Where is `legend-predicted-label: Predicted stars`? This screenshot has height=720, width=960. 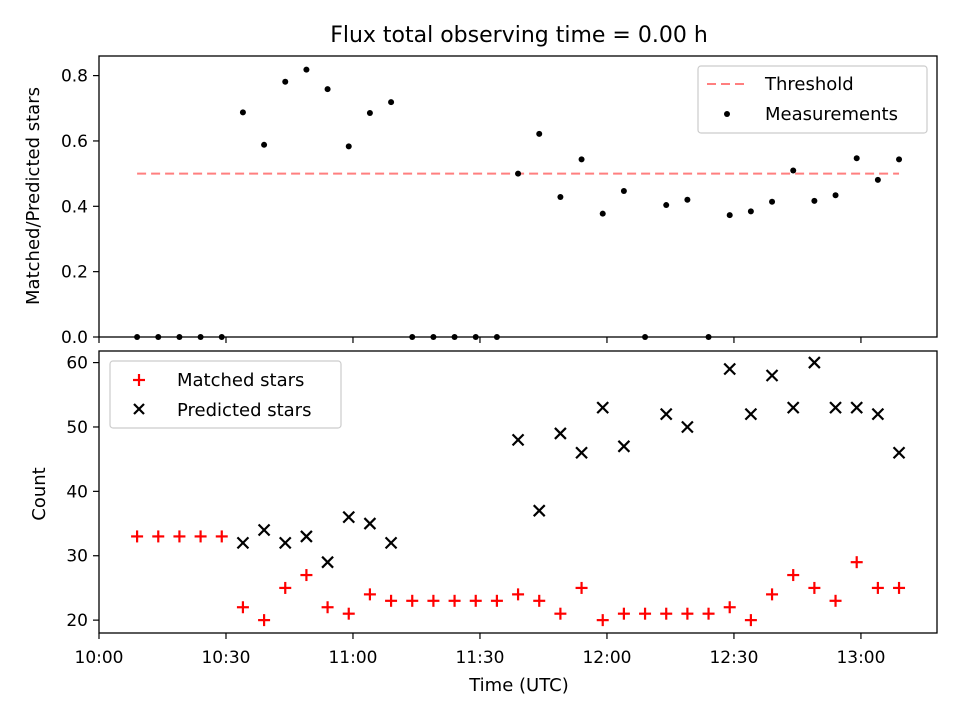
legend-predicted-label: Predicted stars is located at coordinates (244, 410).